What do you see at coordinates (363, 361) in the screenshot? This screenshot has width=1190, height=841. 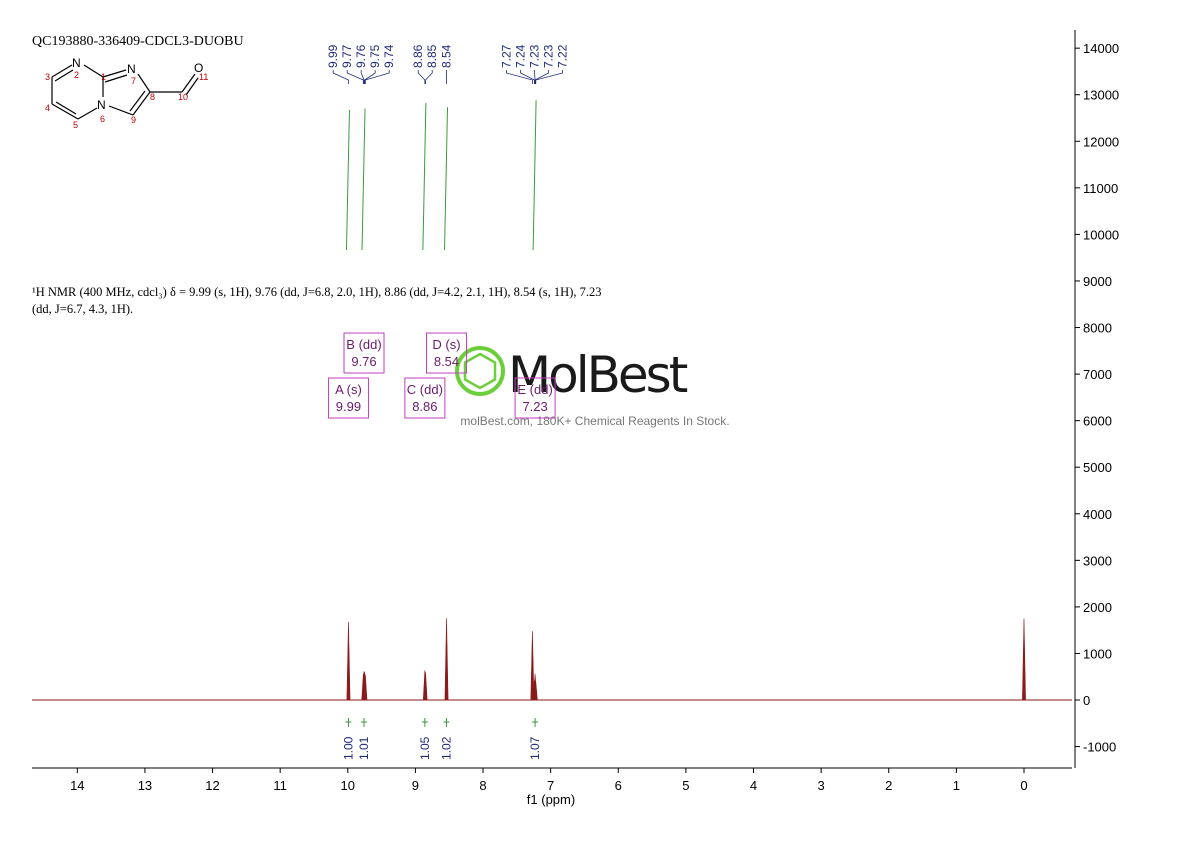 I see `multiplet-shift: 9.76` at bounding box center [363, 361].